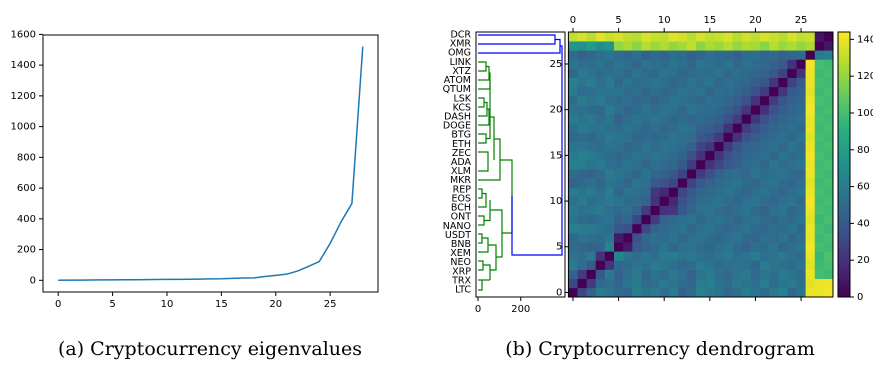 The image size is (873, 367). Describe the element at coordinates (26, 188) in the screenshot. I see `y-tick-label: 600` at that location.